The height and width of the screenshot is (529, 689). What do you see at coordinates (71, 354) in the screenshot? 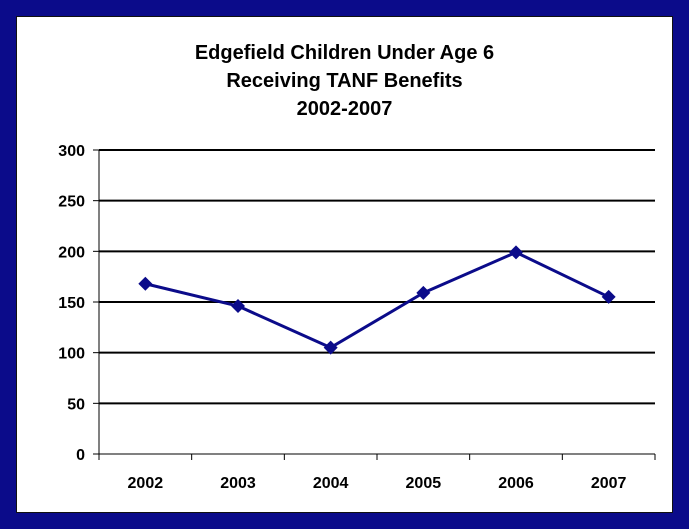
I see `y-tick-label: 100` at bounding box center [71, 354].